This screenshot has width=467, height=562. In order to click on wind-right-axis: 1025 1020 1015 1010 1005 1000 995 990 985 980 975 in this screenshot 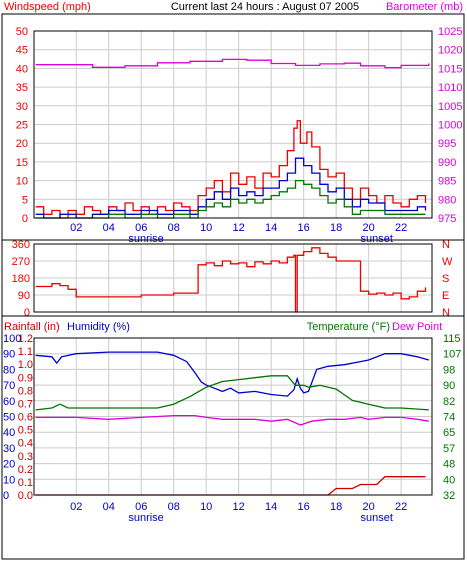, I will do `click(450, 125)`.